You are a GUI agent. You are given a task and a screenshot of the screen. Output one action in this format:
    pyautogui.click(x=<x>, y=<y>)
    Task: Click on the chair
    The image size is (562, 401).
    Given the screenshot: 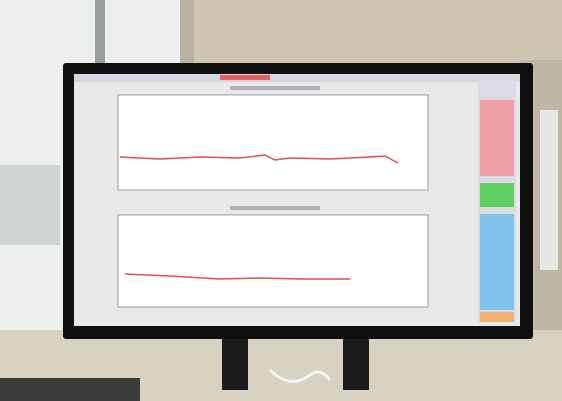 What is the action you would take?
    pyautogui.click(x=70, y=389)
    